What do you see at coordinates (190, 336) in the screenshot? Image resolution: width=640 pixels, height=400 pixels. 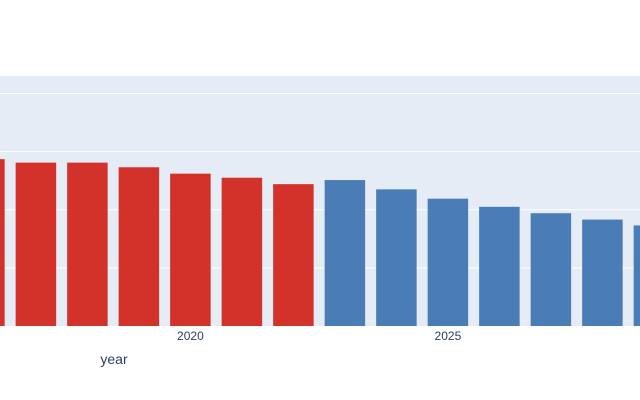 I see `x-tick-label-2020: 2020` at bounding box center [190, 336].